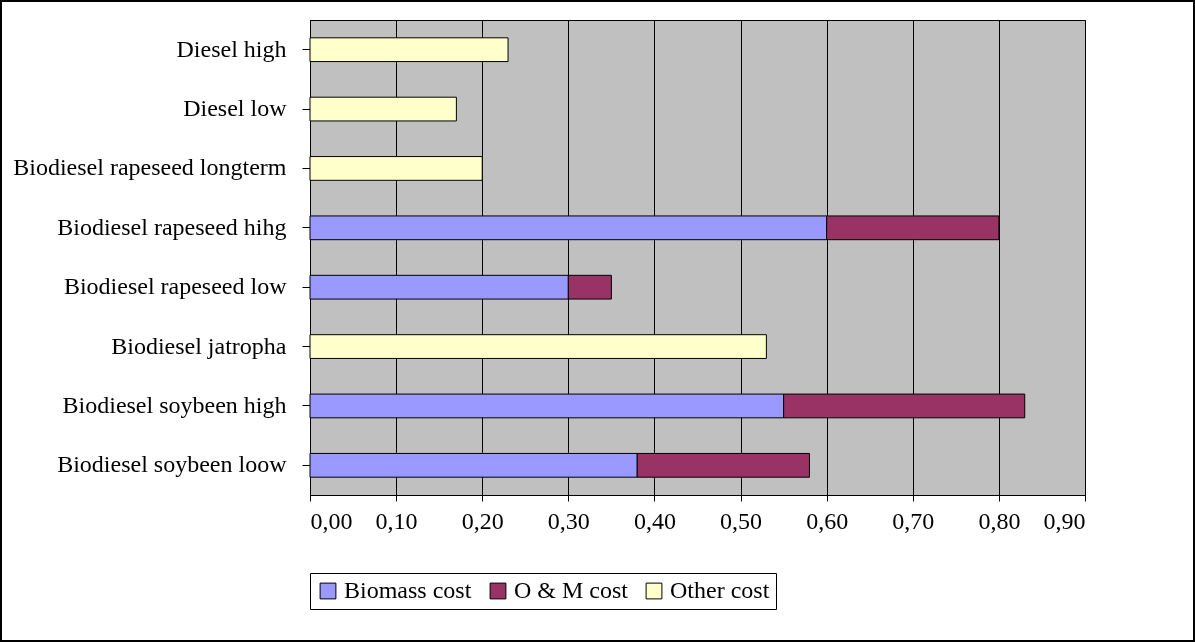  I want to click on y-tick-label: Biodiesel rapeseed longterm, so click(150, 167).